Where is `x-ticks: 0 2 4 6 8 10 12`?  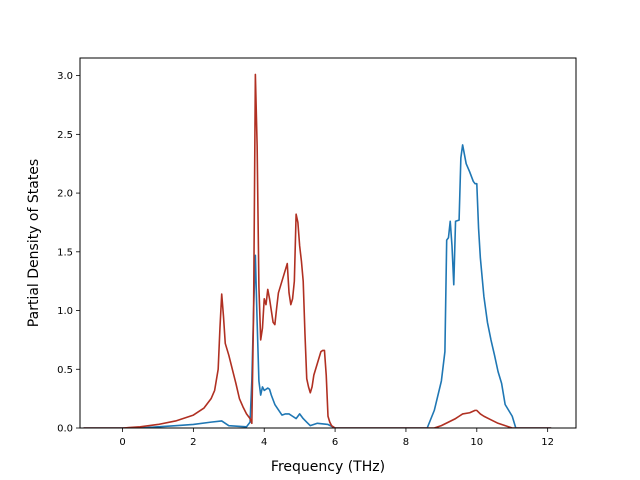
x-ticks: 0 2 4 6 8 10 12 is located at coordinates (336, 438).